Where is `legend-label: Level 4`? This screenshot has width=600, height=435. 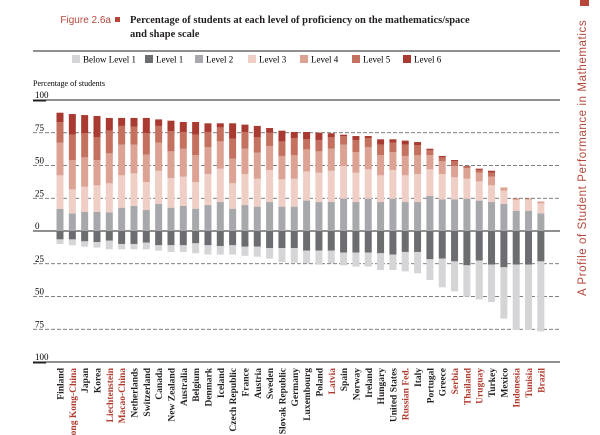 legend-label: Level 4 is located at coordinates (325, 60).